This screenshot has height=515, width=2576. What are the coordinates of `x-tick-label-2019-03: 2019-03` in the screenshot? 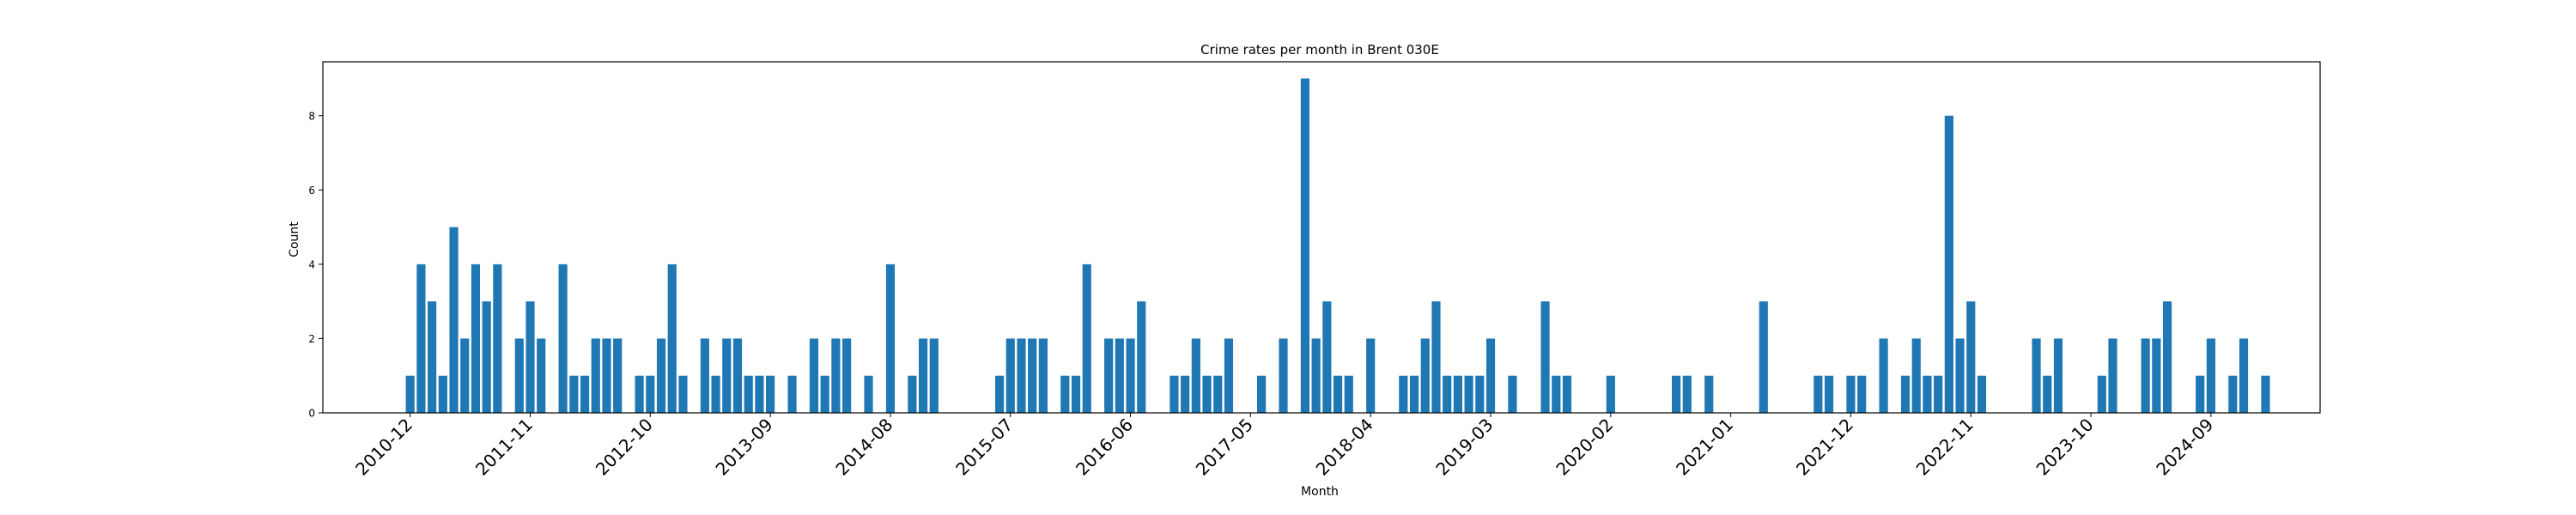 It's located at (1464, 447).